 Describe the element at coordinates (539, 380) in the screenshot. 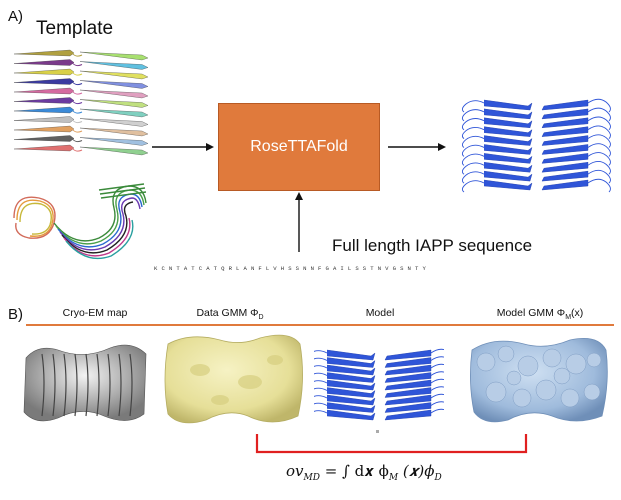

I see `model-gmm-image` at that location.